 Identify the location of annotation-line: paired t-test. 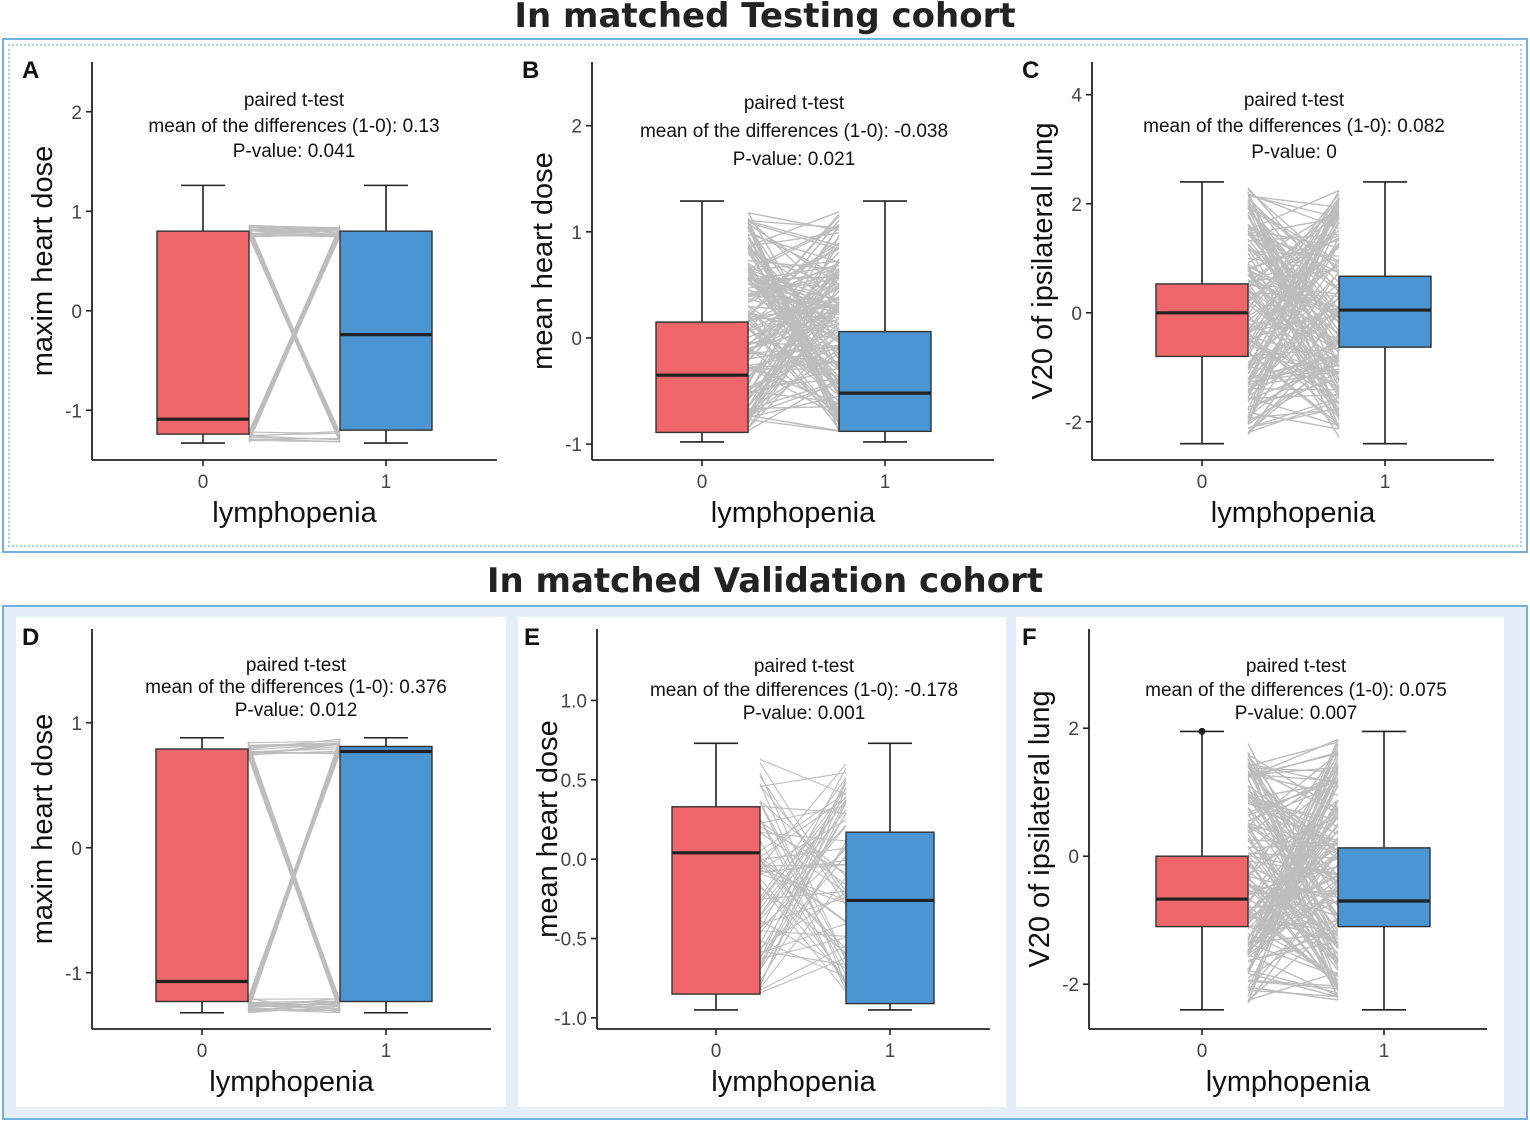
(794, 103).